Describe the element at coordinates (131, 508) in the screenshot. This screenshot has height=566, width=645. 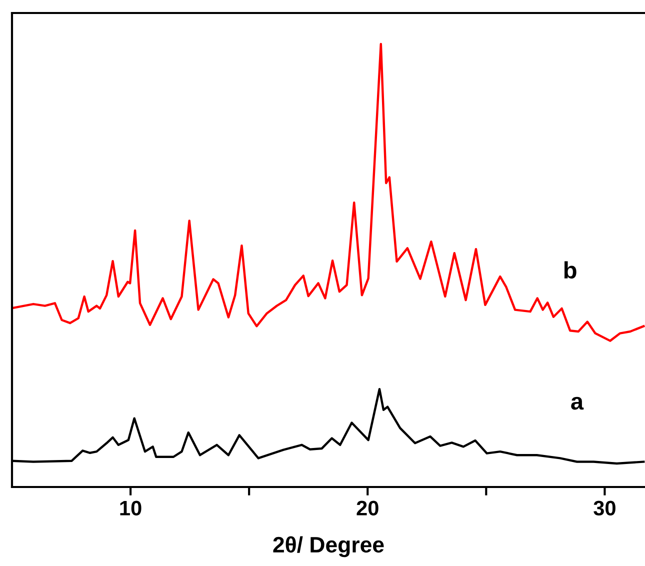
I see `x-tick-label: 10` at that location.